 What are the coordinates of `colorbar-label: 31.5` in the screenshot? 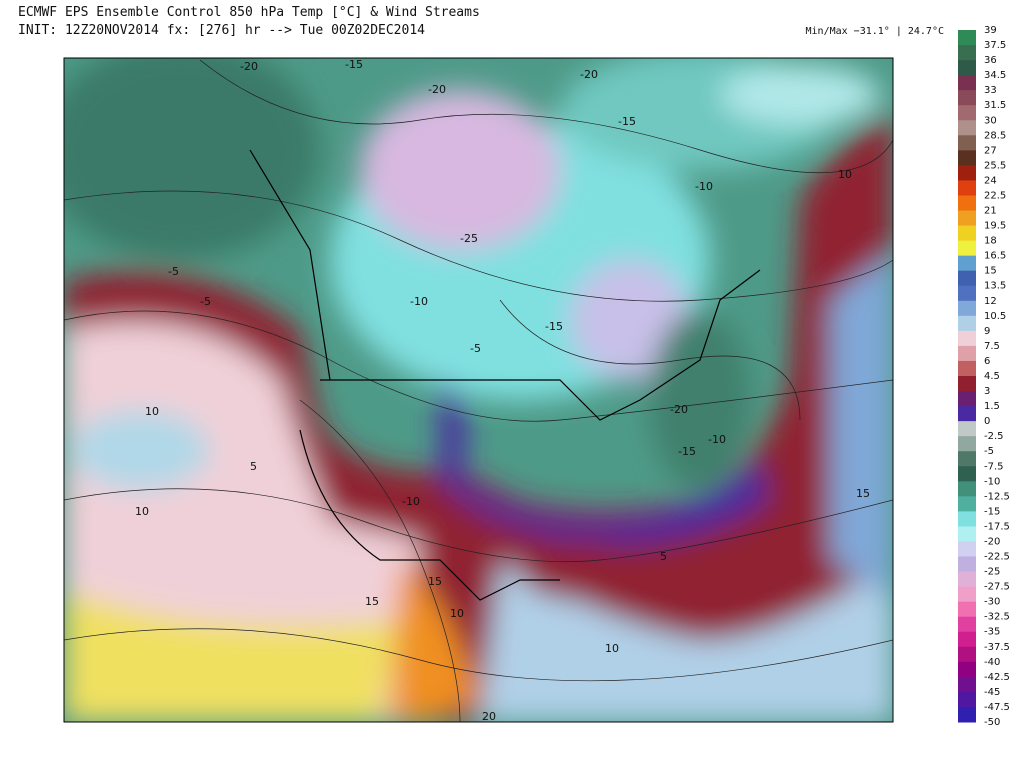 It's located at (995, 105).